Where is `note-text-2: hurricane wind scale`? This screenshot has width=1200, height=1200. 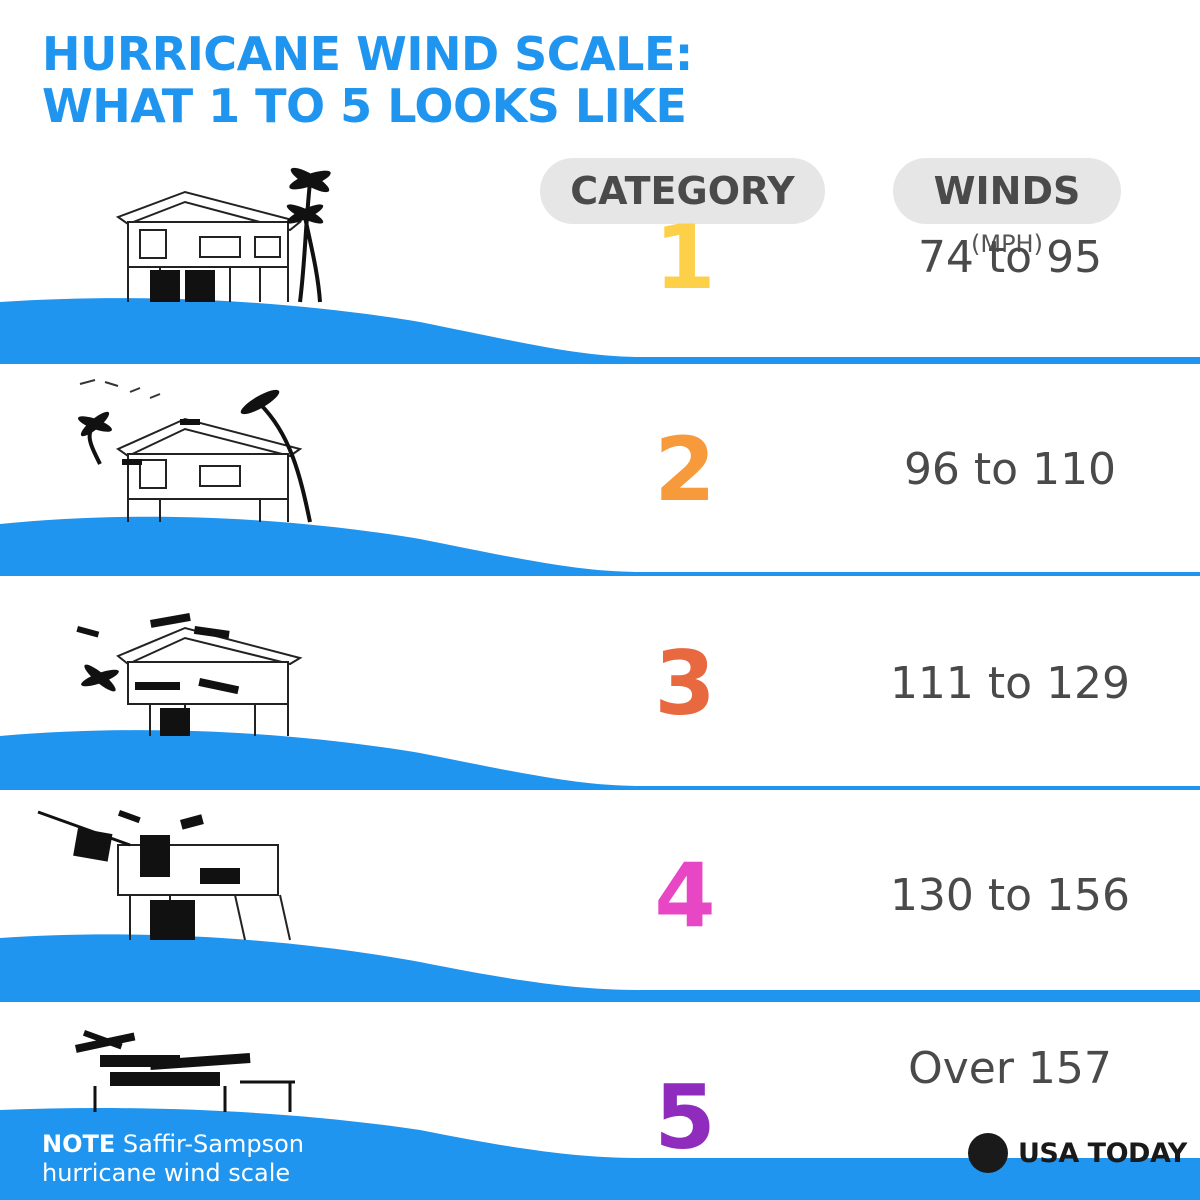 note-text-2: hurricane wind scale is located at coordinates (166, 1173).